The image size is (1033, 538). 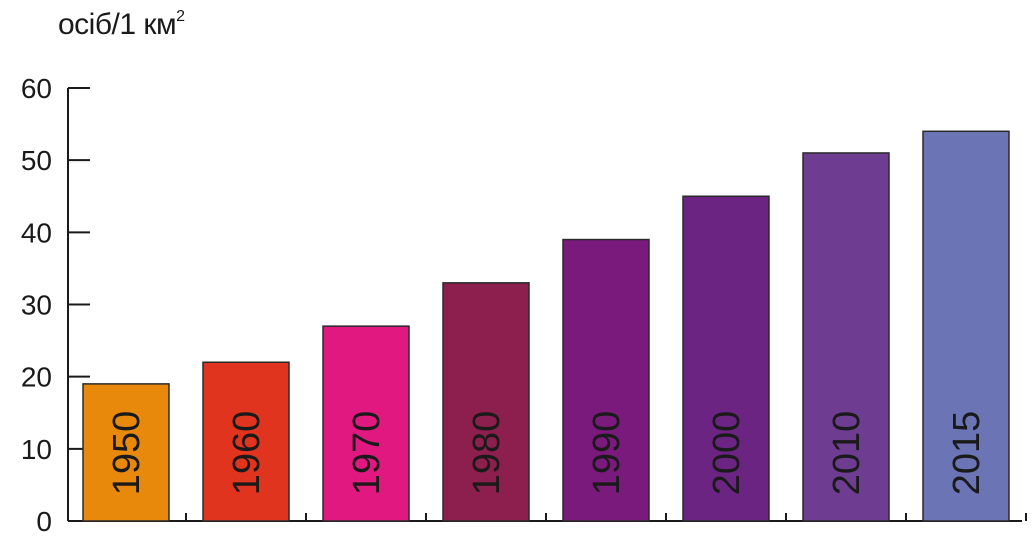 What do you see at coordinates (36, 305) in the screenshot?
I see `y-tick-label: 30` at bounding box center [36, 305].